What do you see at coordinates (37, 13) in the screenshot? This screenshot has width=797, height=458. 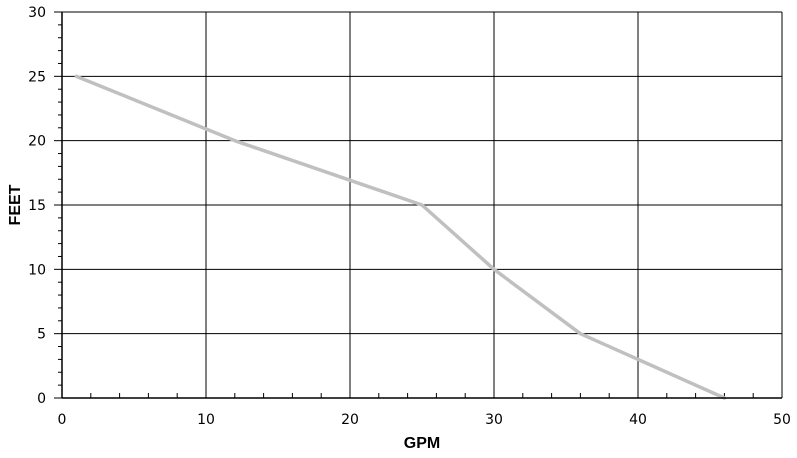 I see `y-tick-label: 30` at bounding box center [37, 13].